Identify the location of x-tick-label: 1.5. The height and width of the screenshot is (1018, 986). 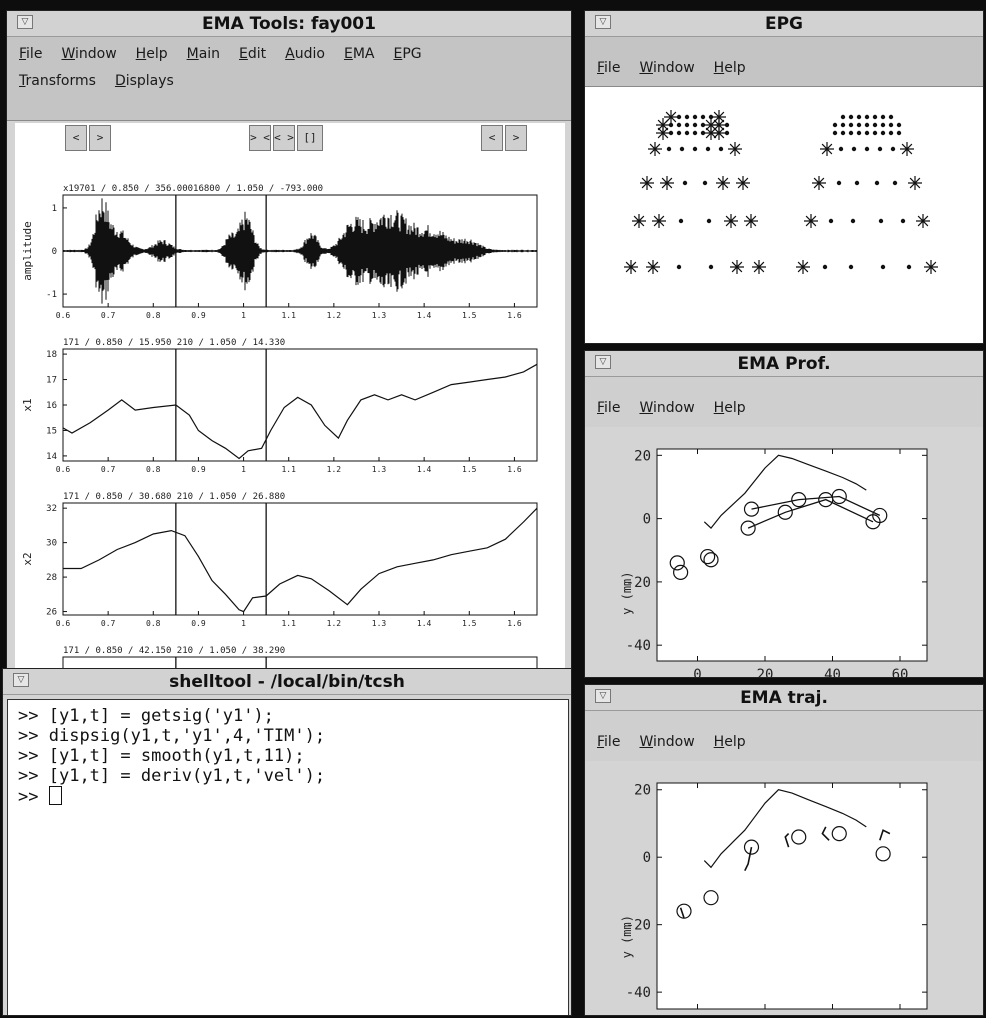
(469, 315).